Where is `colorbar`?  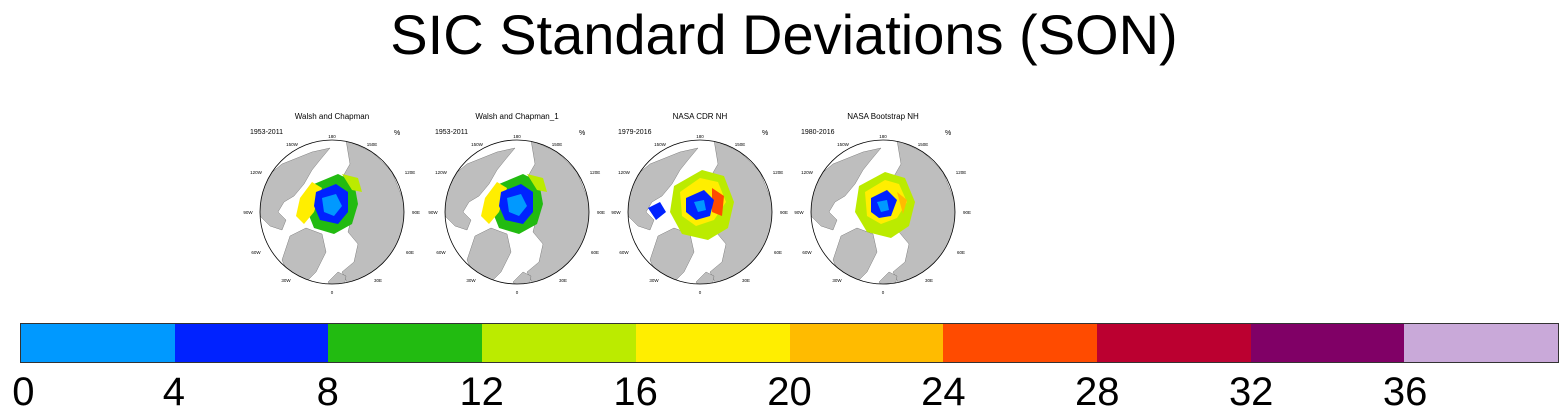 colorbar is located at coordinates (789, 343).